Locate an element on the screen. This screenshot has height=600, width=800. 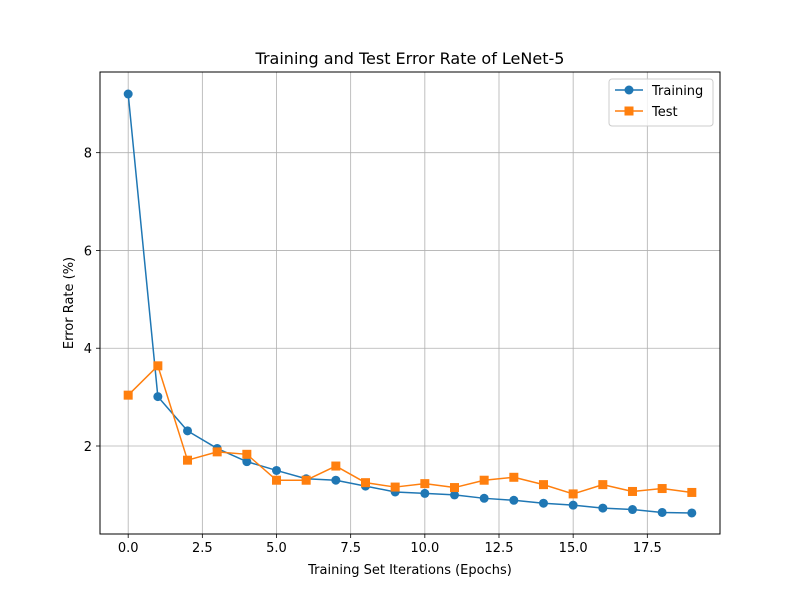
y-tick-label: 4 is located at coordinates (88, 349).